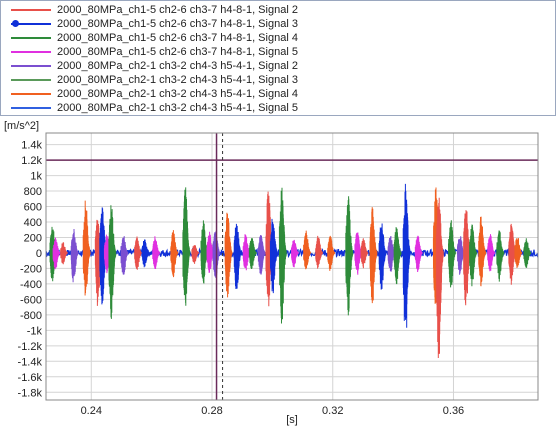 This screenshot has width=559, height=428. Describe the element at coordinates (30, 393) in the screenshot. I see `y-tick-label: -1.8k` at that location.